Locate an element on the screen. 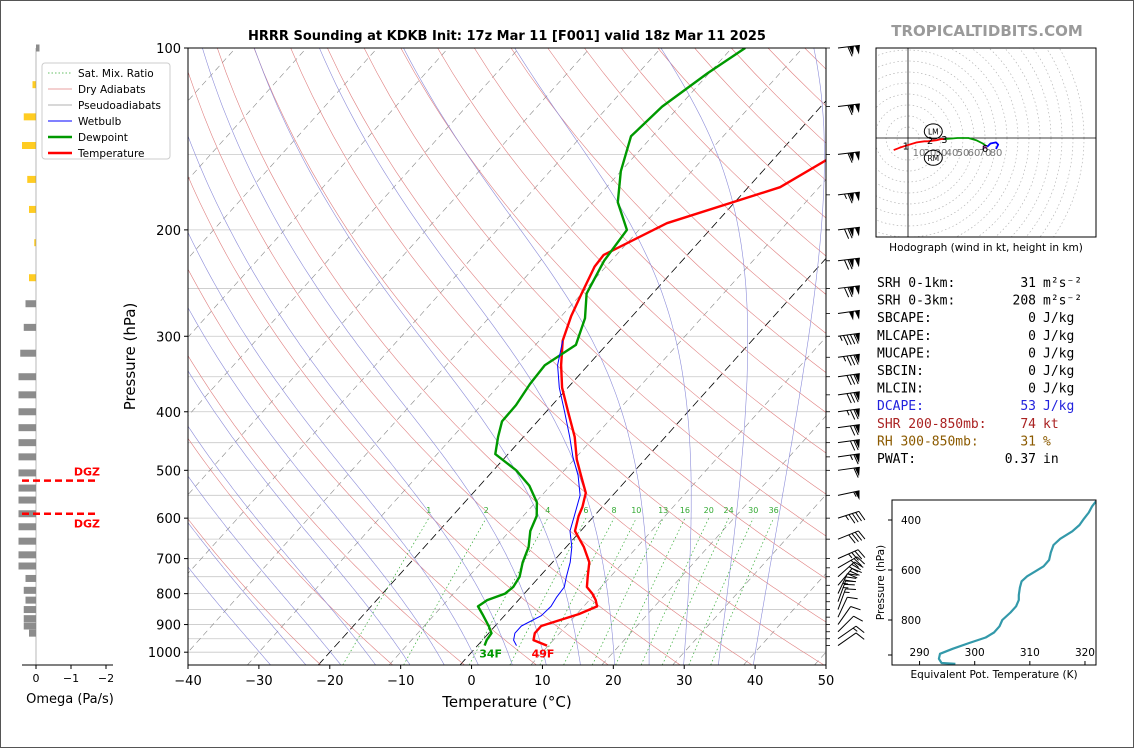 This screenshot has height=748, width=1134. storm-motion-marker is located at coordinates (933, 131).